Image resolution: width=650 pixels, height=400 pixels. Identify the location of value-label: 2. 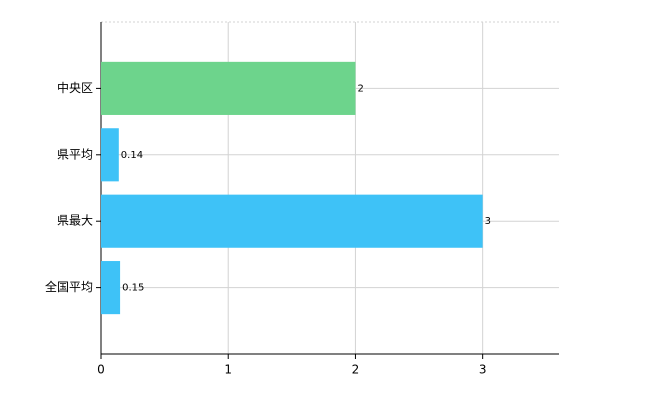
(360, 88).